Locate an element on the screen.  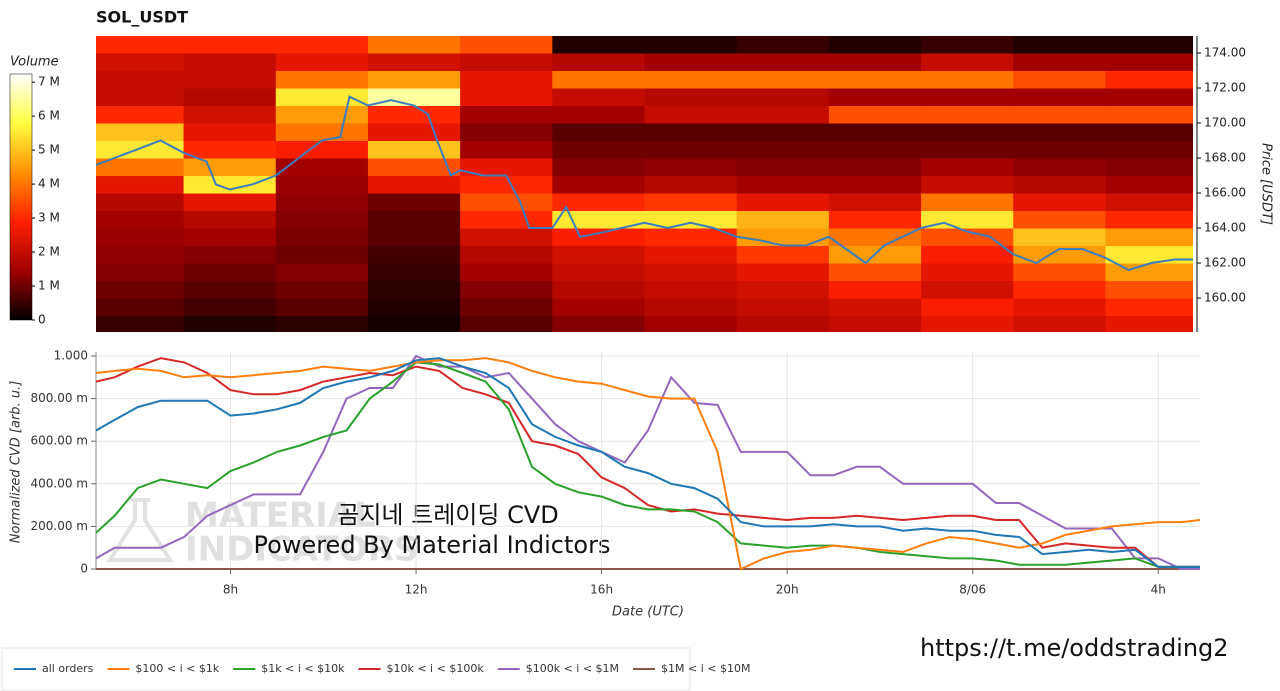
chart-title: SOL_USDT is located at coordinates (142, 17).